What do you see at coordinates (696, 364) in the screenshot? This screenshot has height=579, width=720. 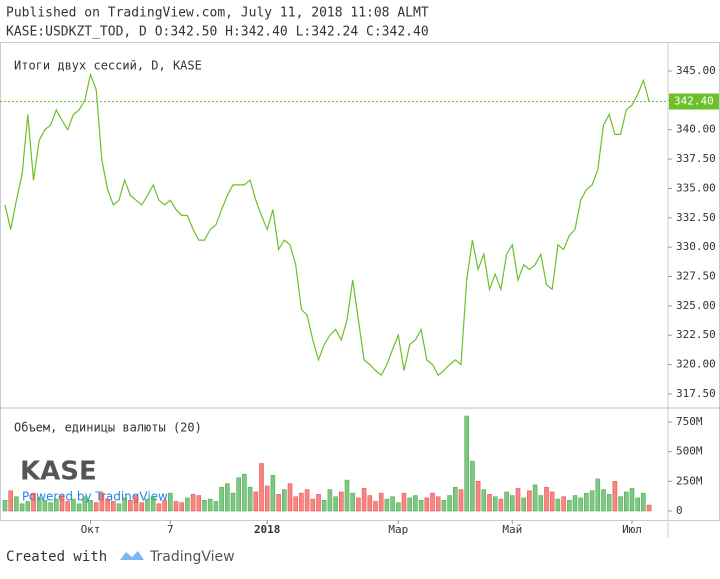 I see `y-tick-label: 320.00` at bounding box center [696, 364].